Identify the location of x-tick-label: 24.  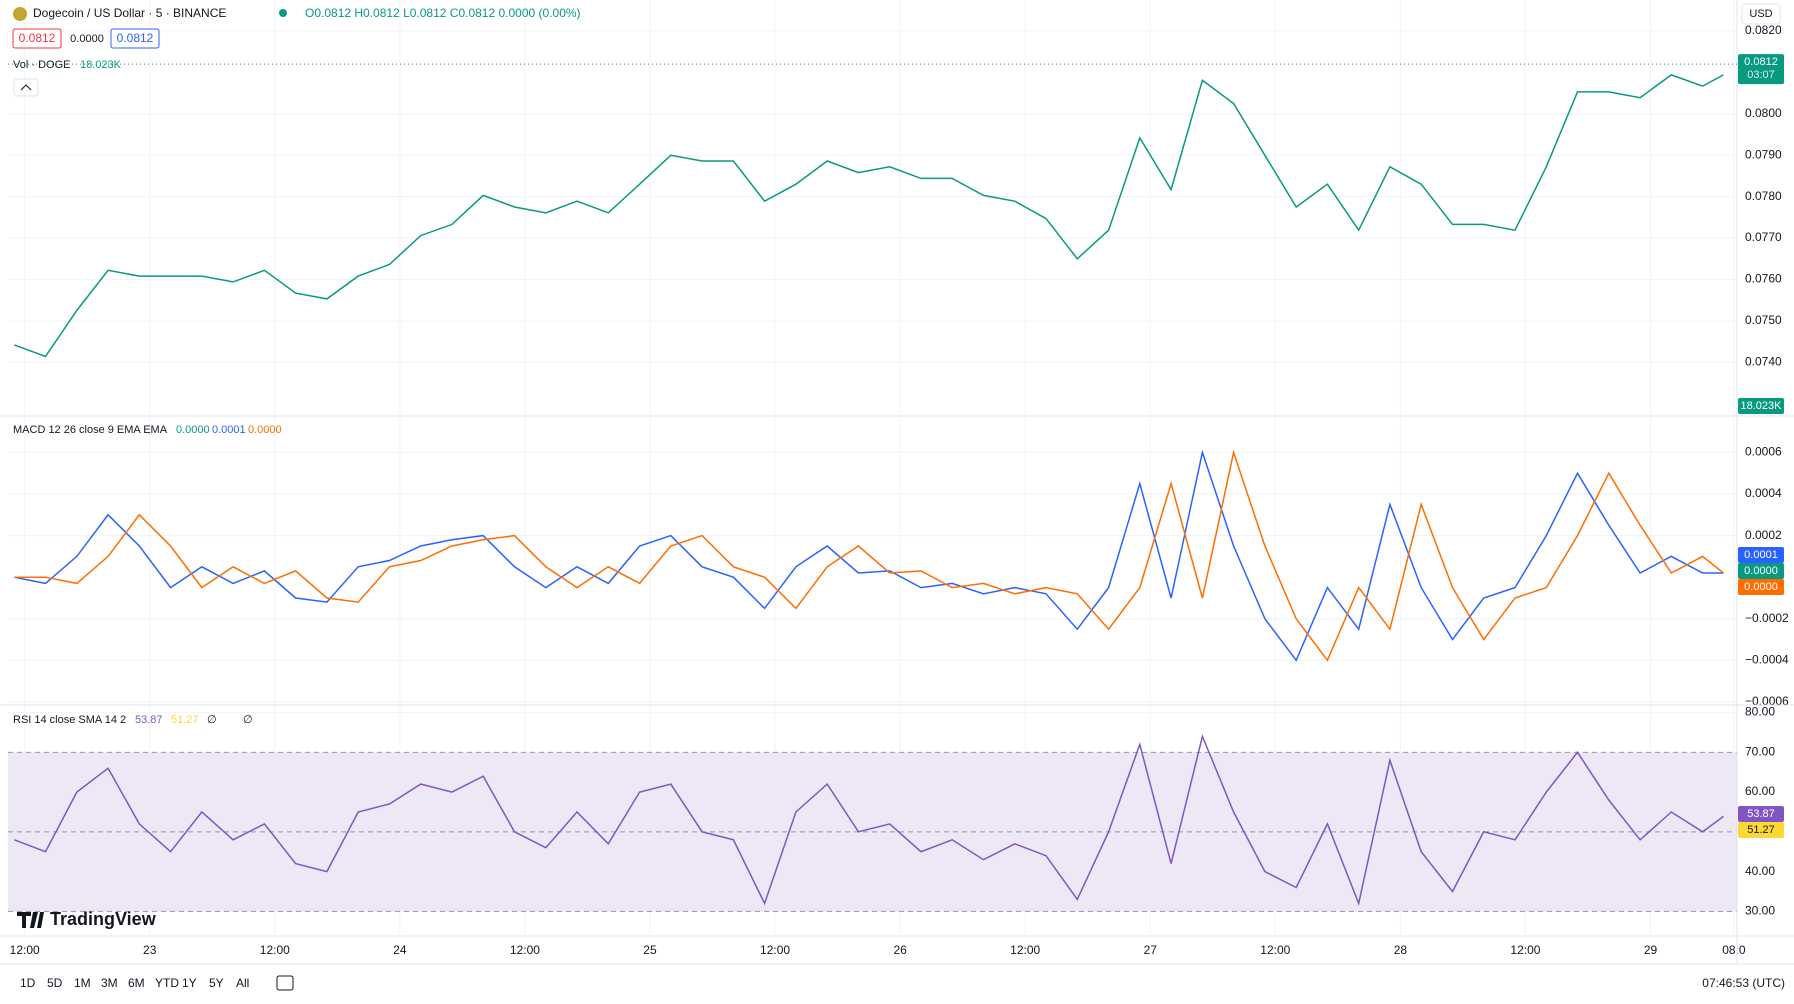
(400, 950).